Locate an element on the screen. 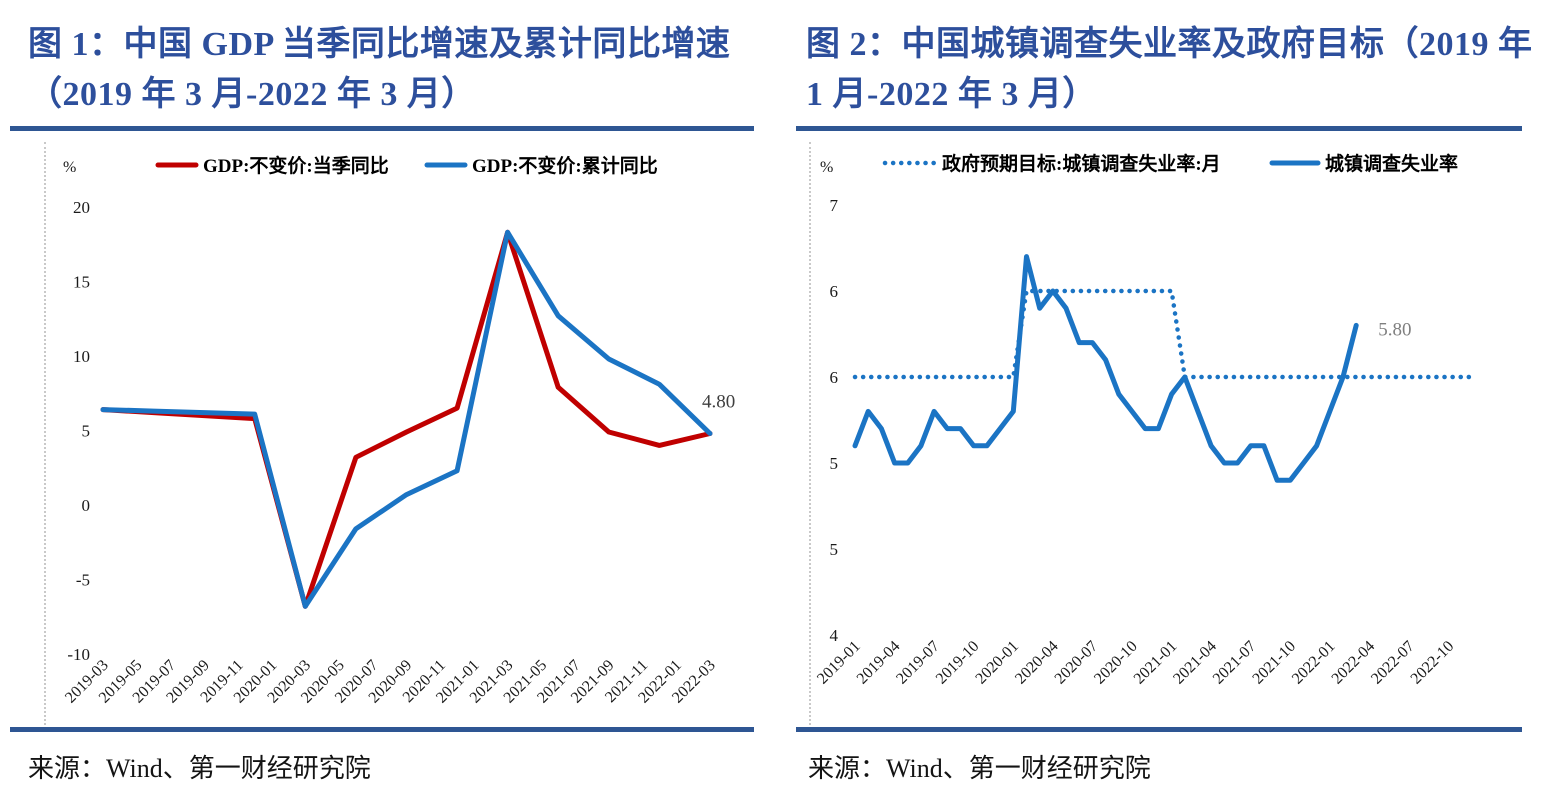  x-tick-label: 2022-10 is located at coordinates (1433, 663).